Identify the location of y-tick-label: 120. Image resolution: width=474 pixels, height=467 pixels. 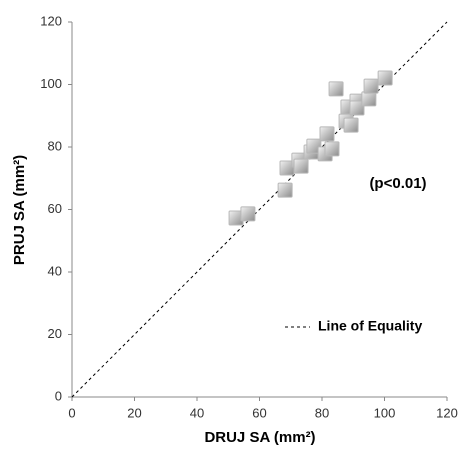
(51, 20).